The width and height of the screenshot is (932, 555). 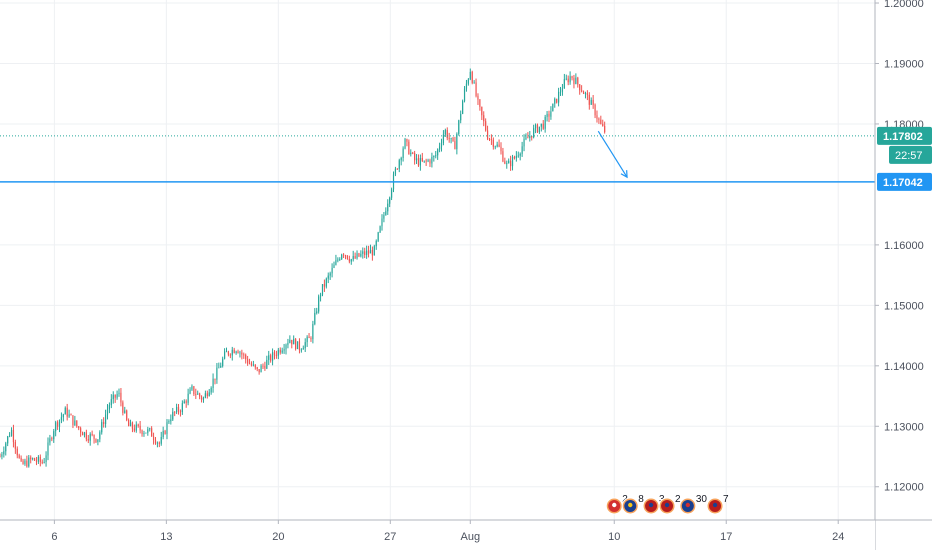 What do you see at coordinates (278, 537) in the screenshot?
I see `x-tick-label: 20` at bounding box center [278, 537].